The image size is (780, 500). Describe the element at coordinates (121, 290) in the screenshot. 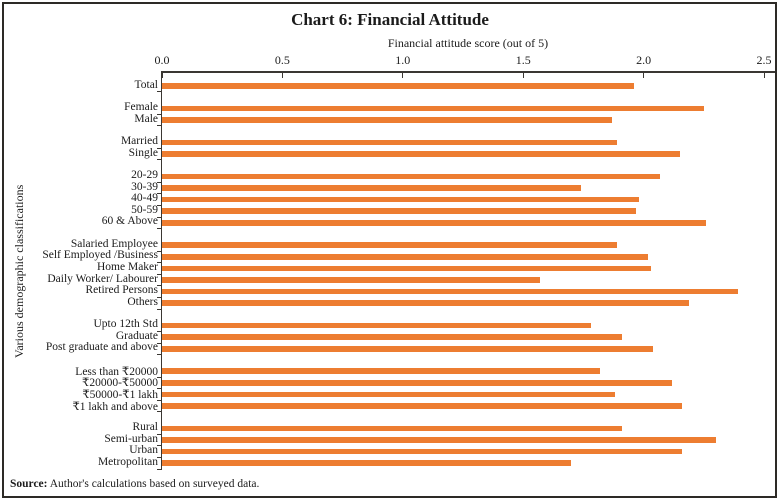

I see `category-label: Retired Persons` at that location.